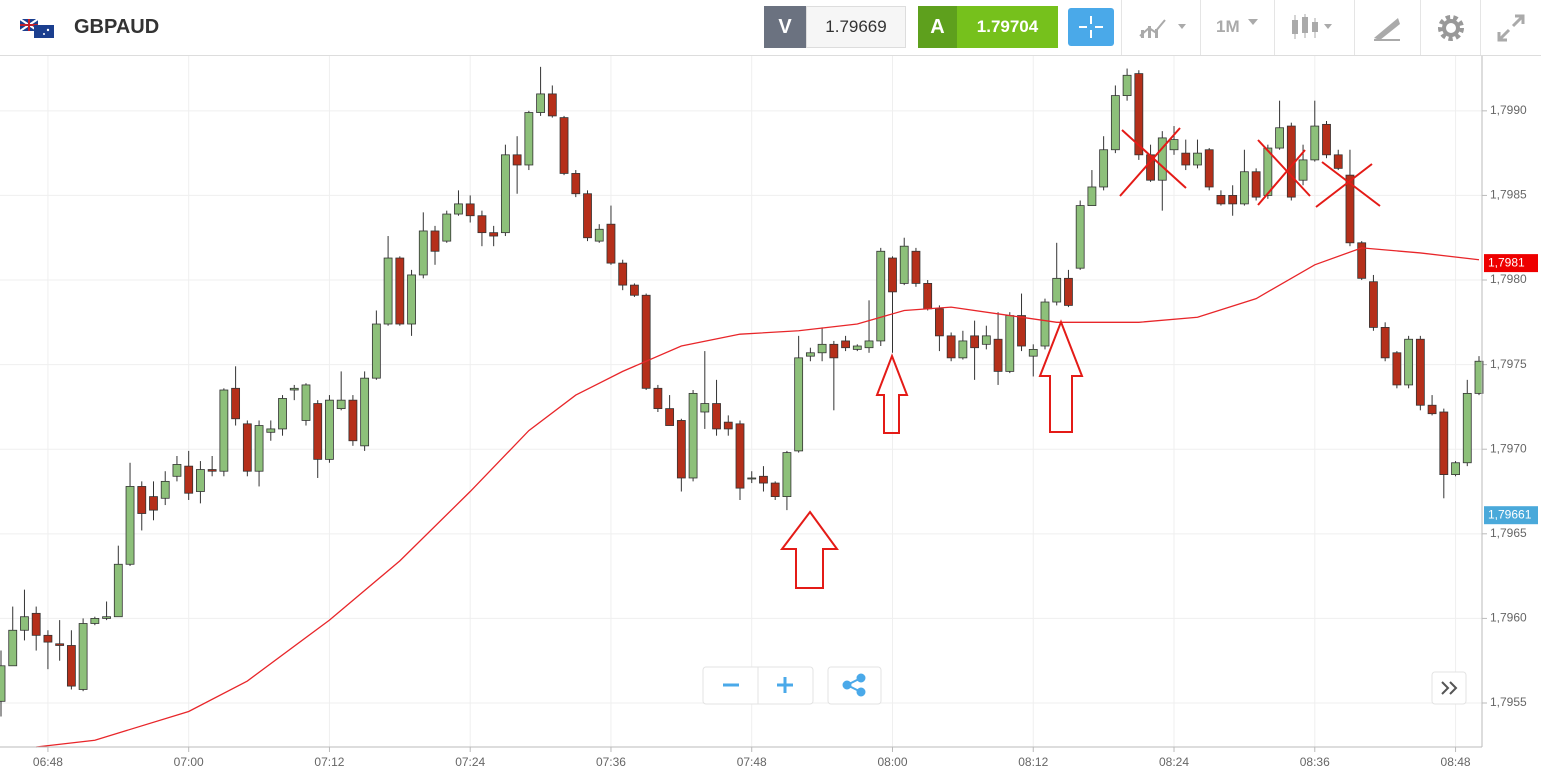  I want to click on share-button, so click(854, 685).